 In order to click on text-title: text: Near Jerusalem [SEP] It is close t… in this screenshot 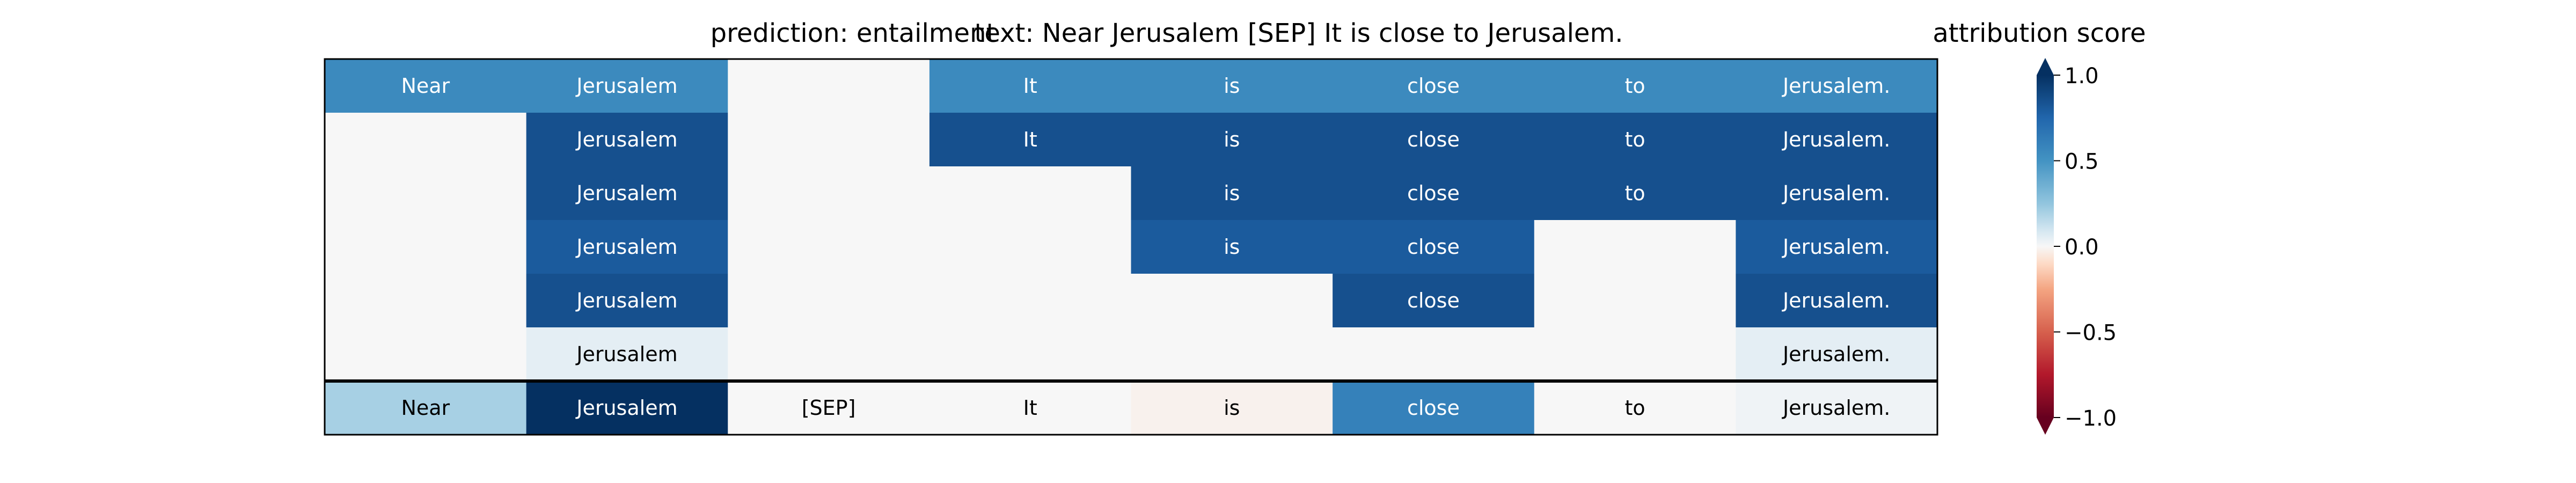, I will do `click(1299, 33)`.